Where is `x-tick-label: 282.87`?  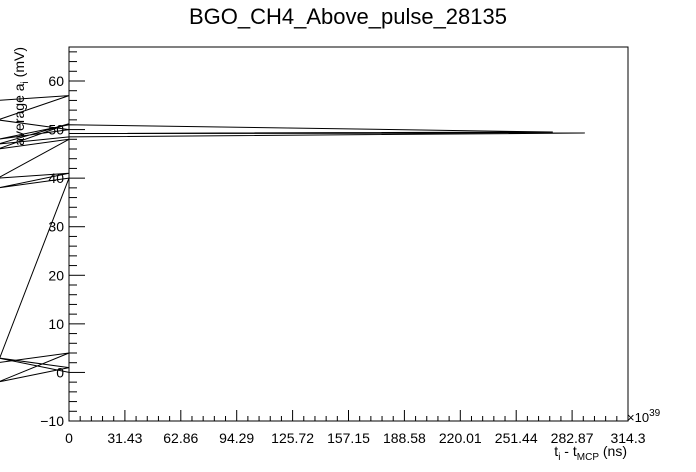 x-tick-label: 282.87 is located at coordinates (572, 438).